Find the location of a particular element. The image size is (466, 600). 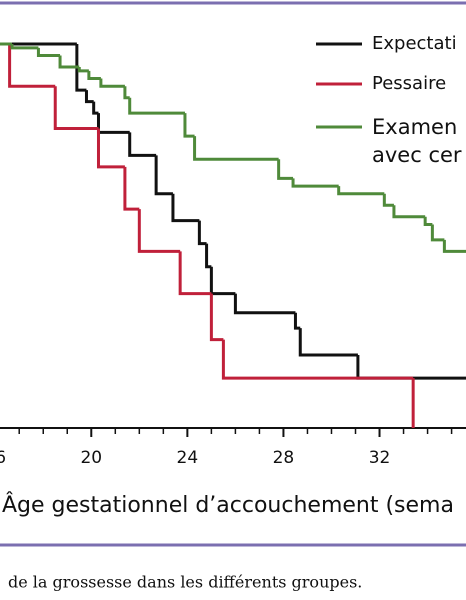

x-tick-label: 32 is located at coordinates (380, 458).